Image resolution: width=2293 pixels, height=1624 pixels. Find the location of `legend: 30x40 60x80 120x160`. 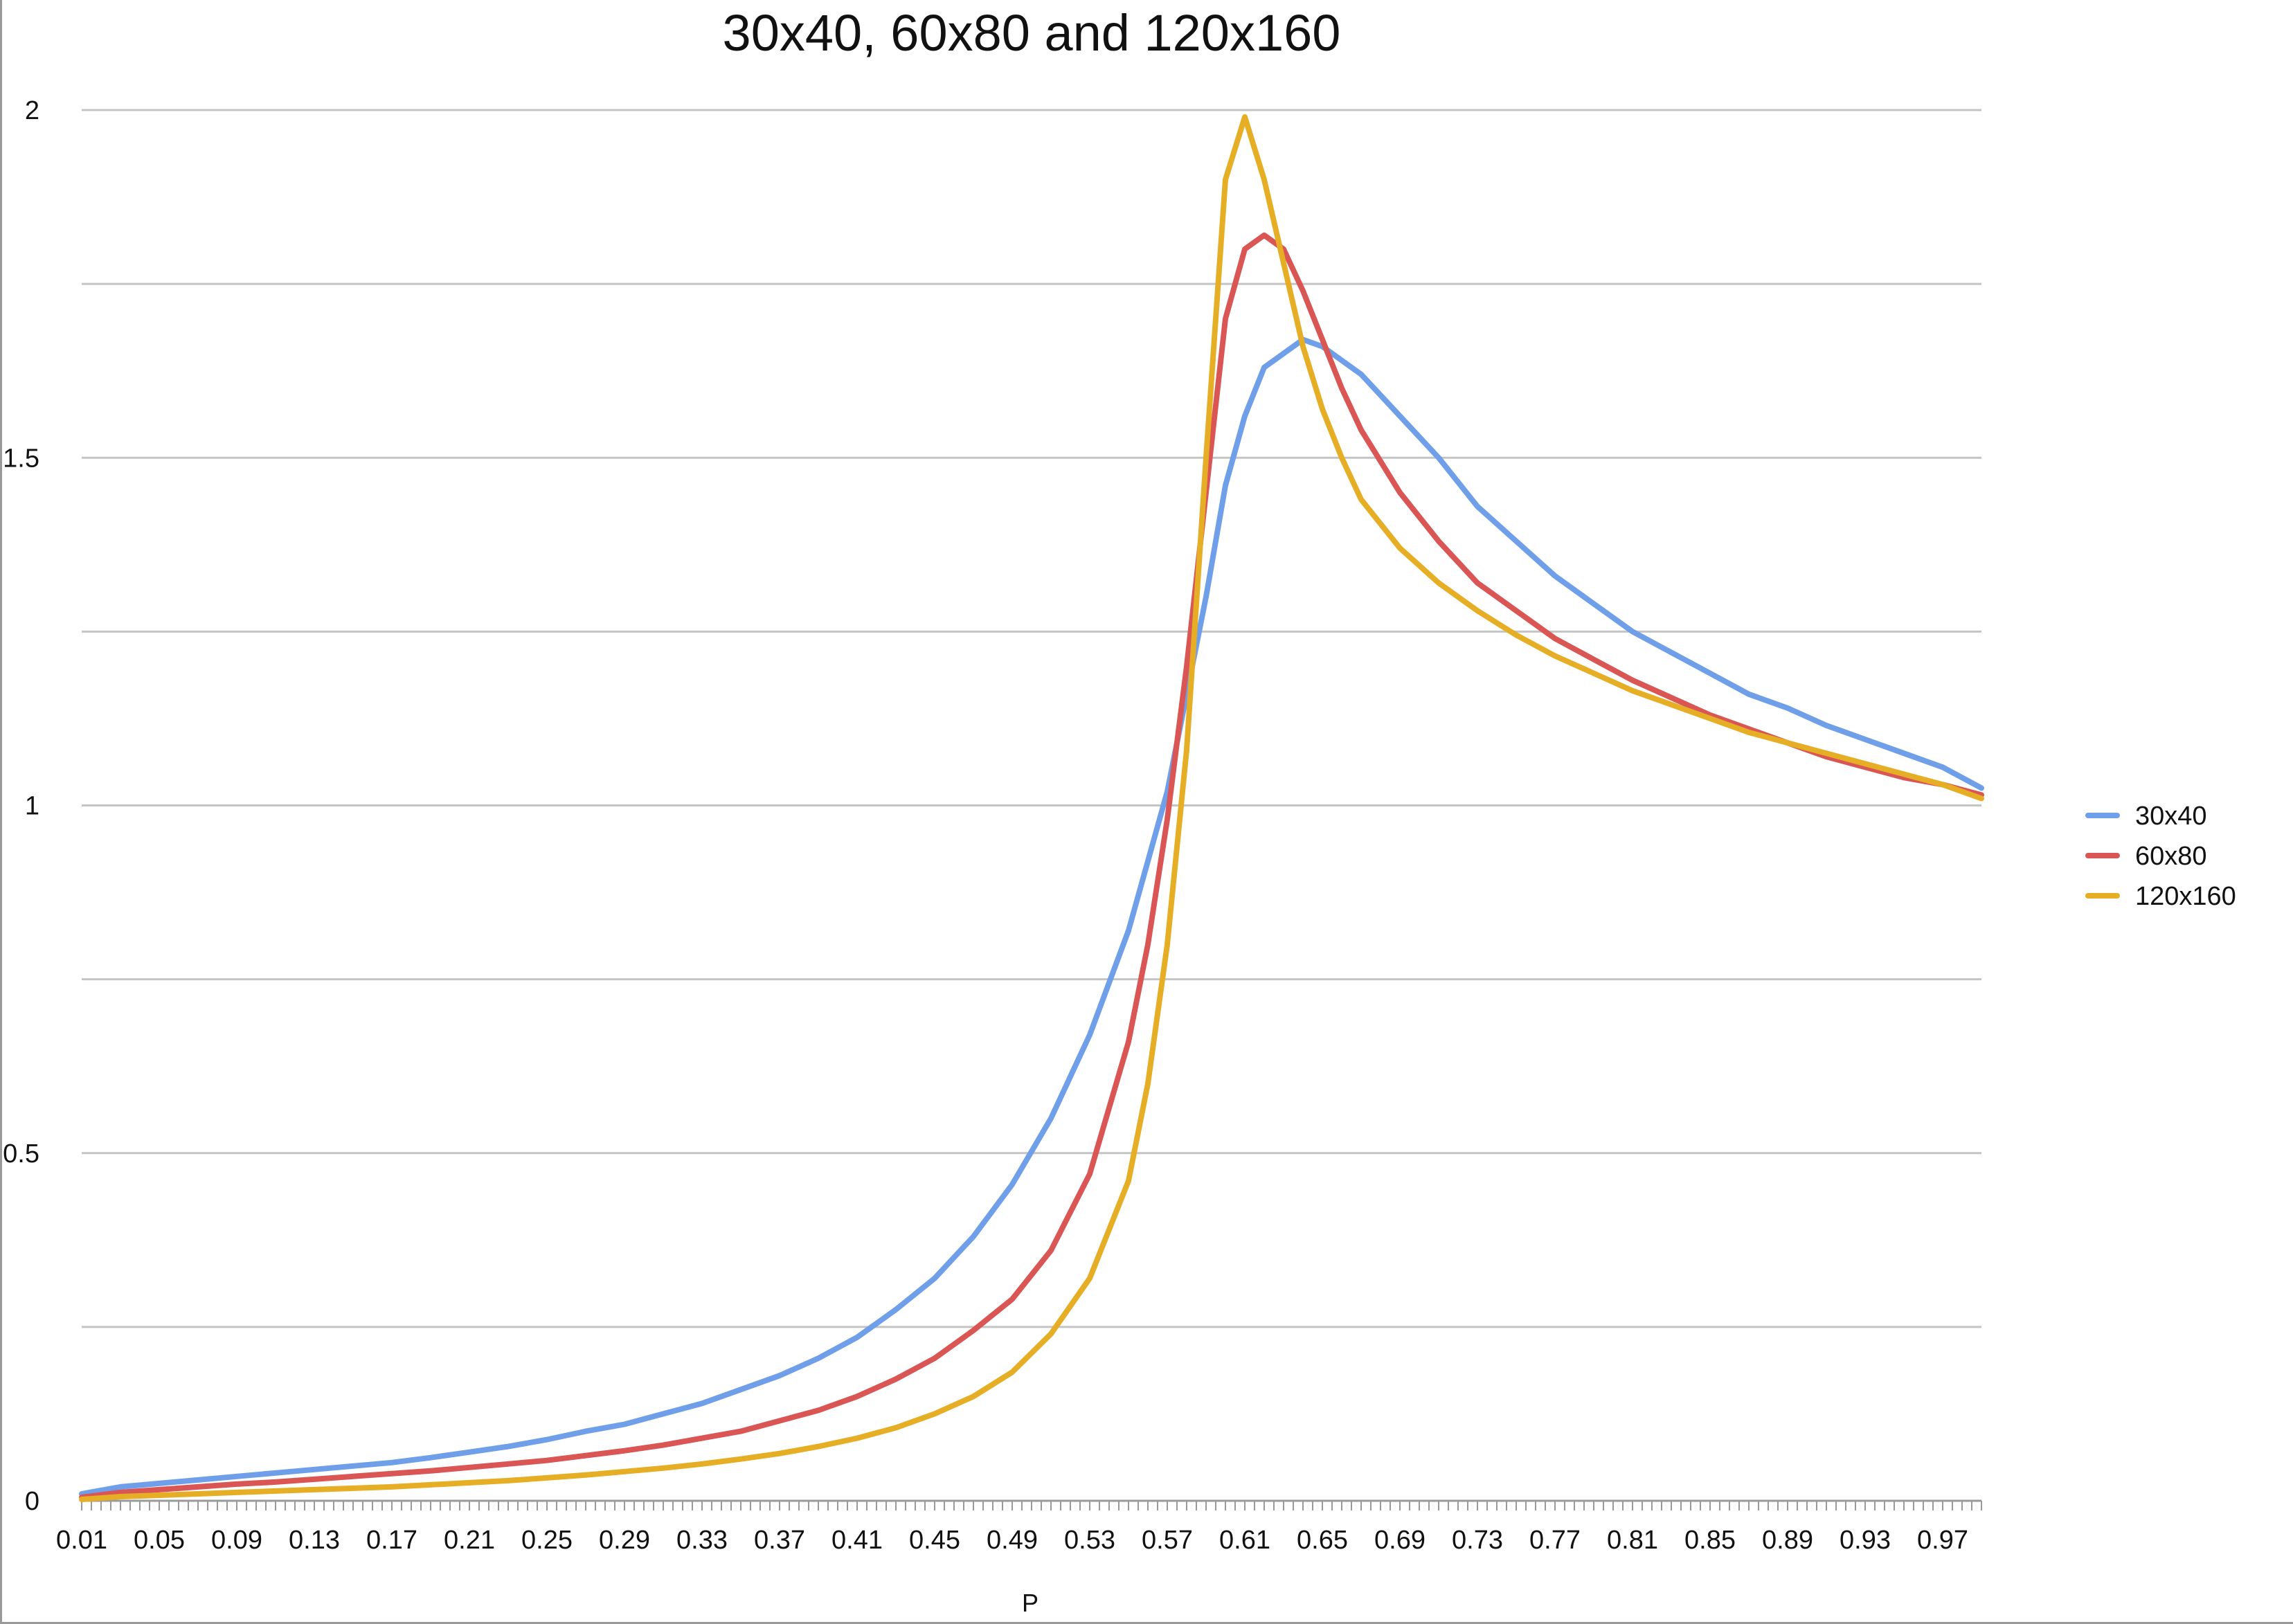

legend: 30x40 60x80 120x160 is located at coordinates (2160, 856).